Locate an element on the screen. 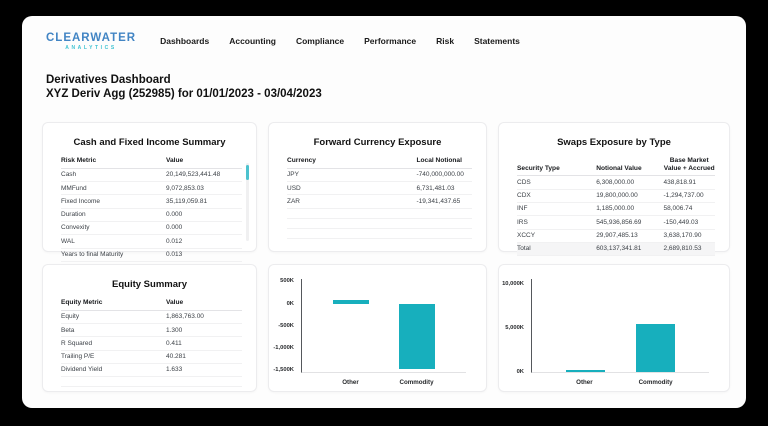 This screenshot has height=426, width=768. card-title: Equity Summary is located at coordinates (149, 284).